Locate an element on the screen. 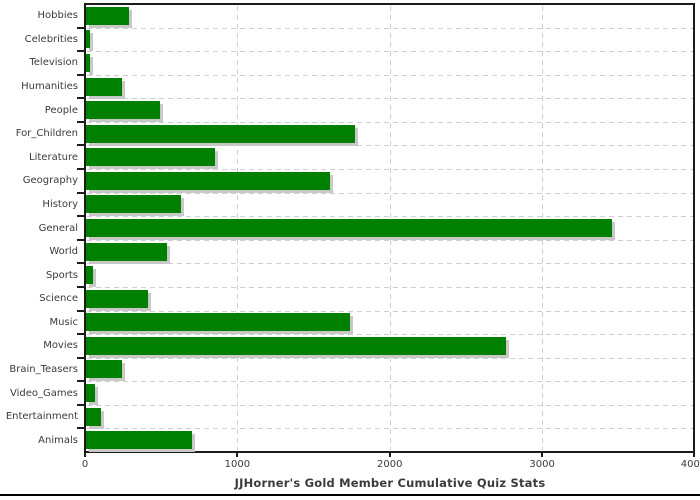  bar-hobbies is located at coordinates (108, 15).